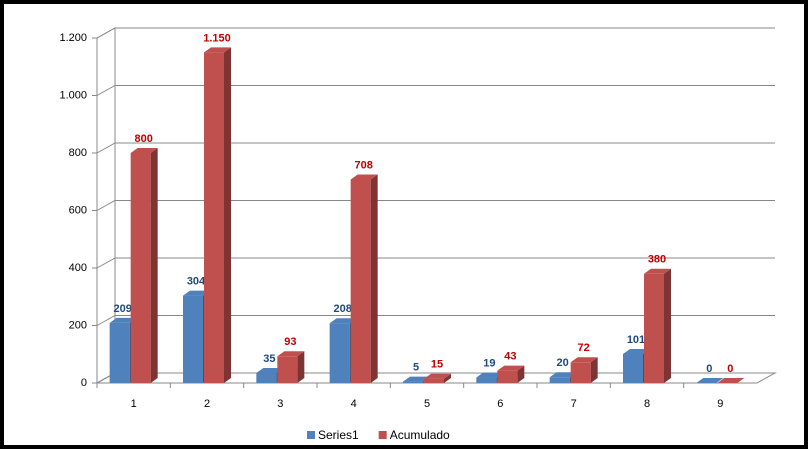  What do you see at coordinates (78, 153) in the screenshot?
I see `y-tick-label: 800` at bounding box center [78, 153].